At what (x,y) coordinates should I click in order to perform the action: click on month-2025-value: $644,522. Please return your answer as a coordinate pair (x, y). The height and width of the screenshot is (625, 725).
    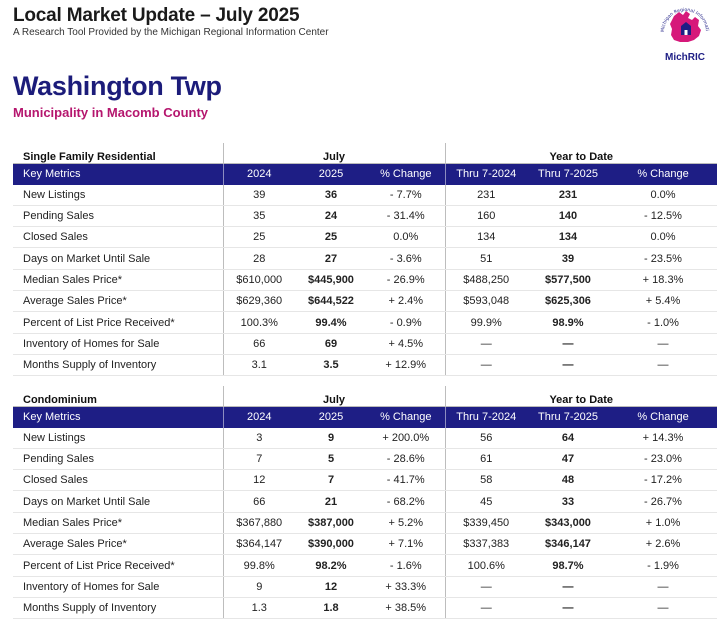
    Looking at the image, I should click on (331, 301).